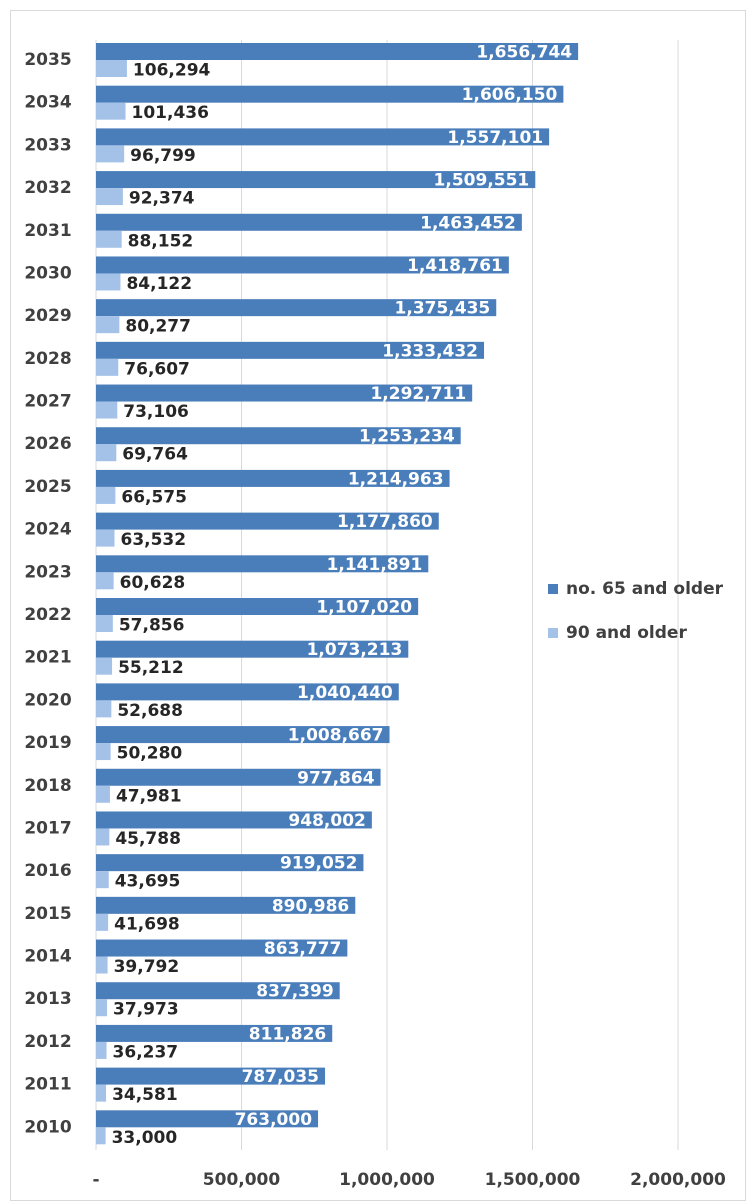 Image resolution: width=747 pixels, height=1202 pixels. What do you see at coordinates (385, 522) in the screenshot?
I see `data-label: 1,177,860` at bounding box center [385, 522].